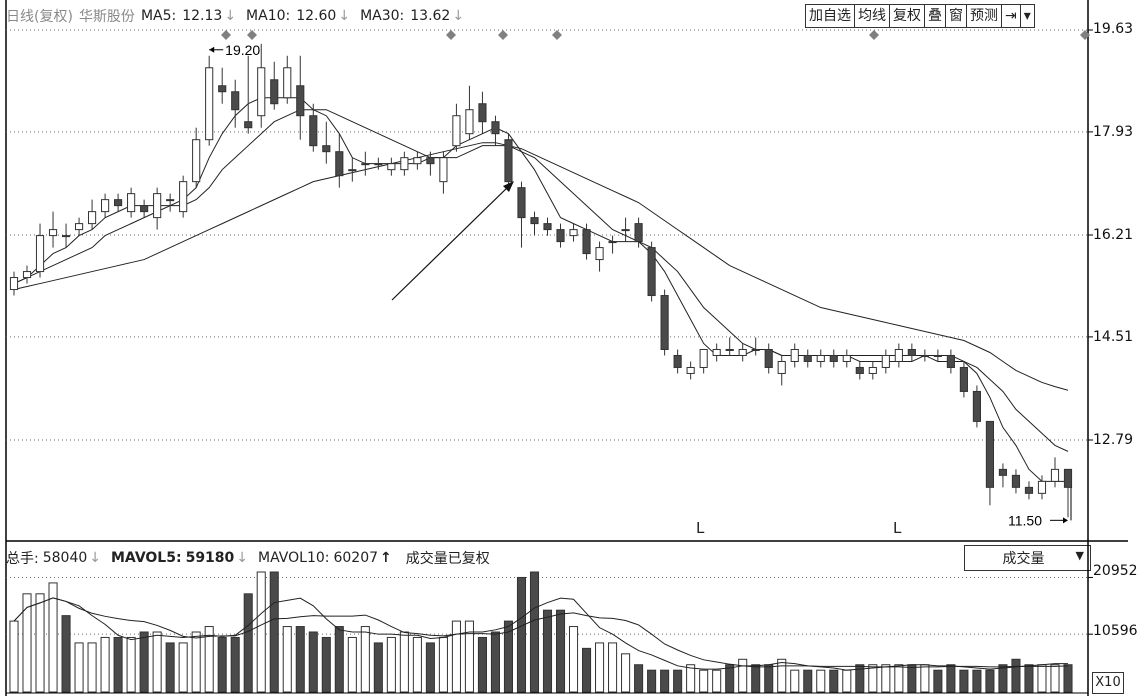 The image size is (1145, 696). I want to click on volume-restored-note: 成交量已复权, so click(447, 559).